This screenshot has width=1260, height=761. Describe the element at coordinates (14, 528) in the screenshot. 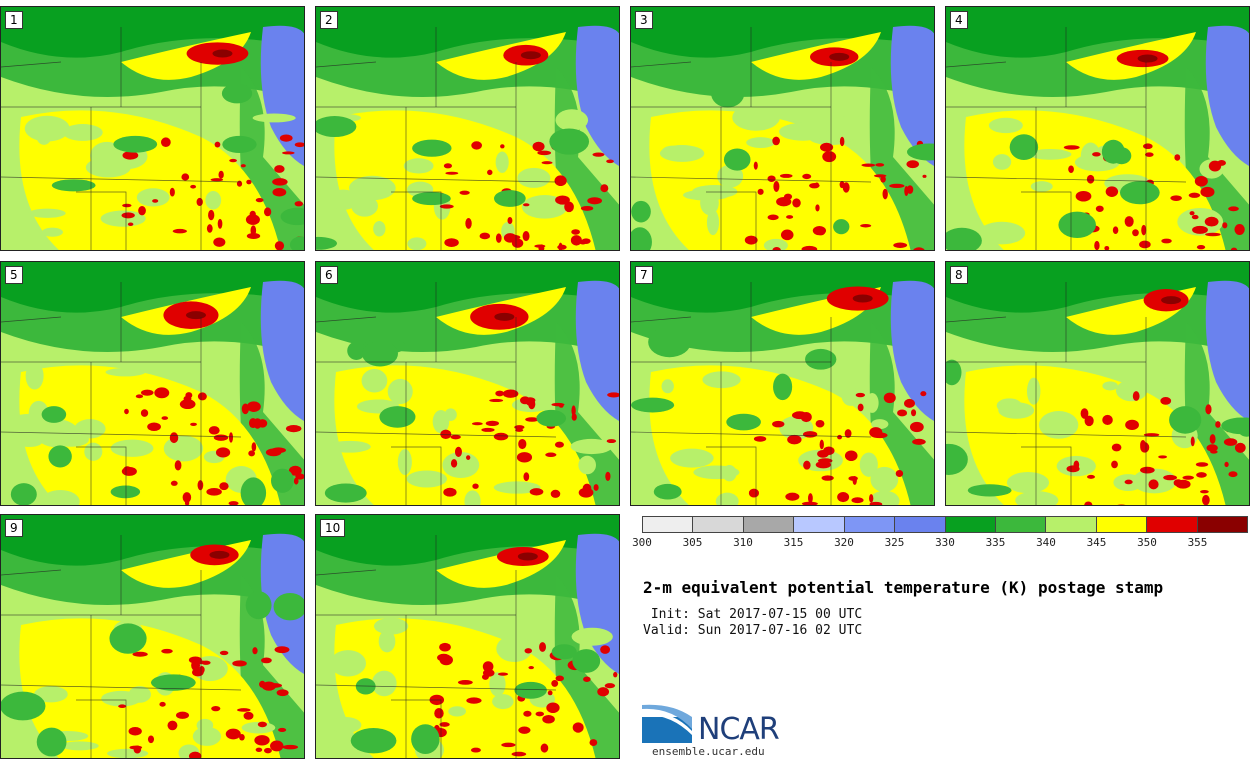

I see `panel-number: 9` at that location.